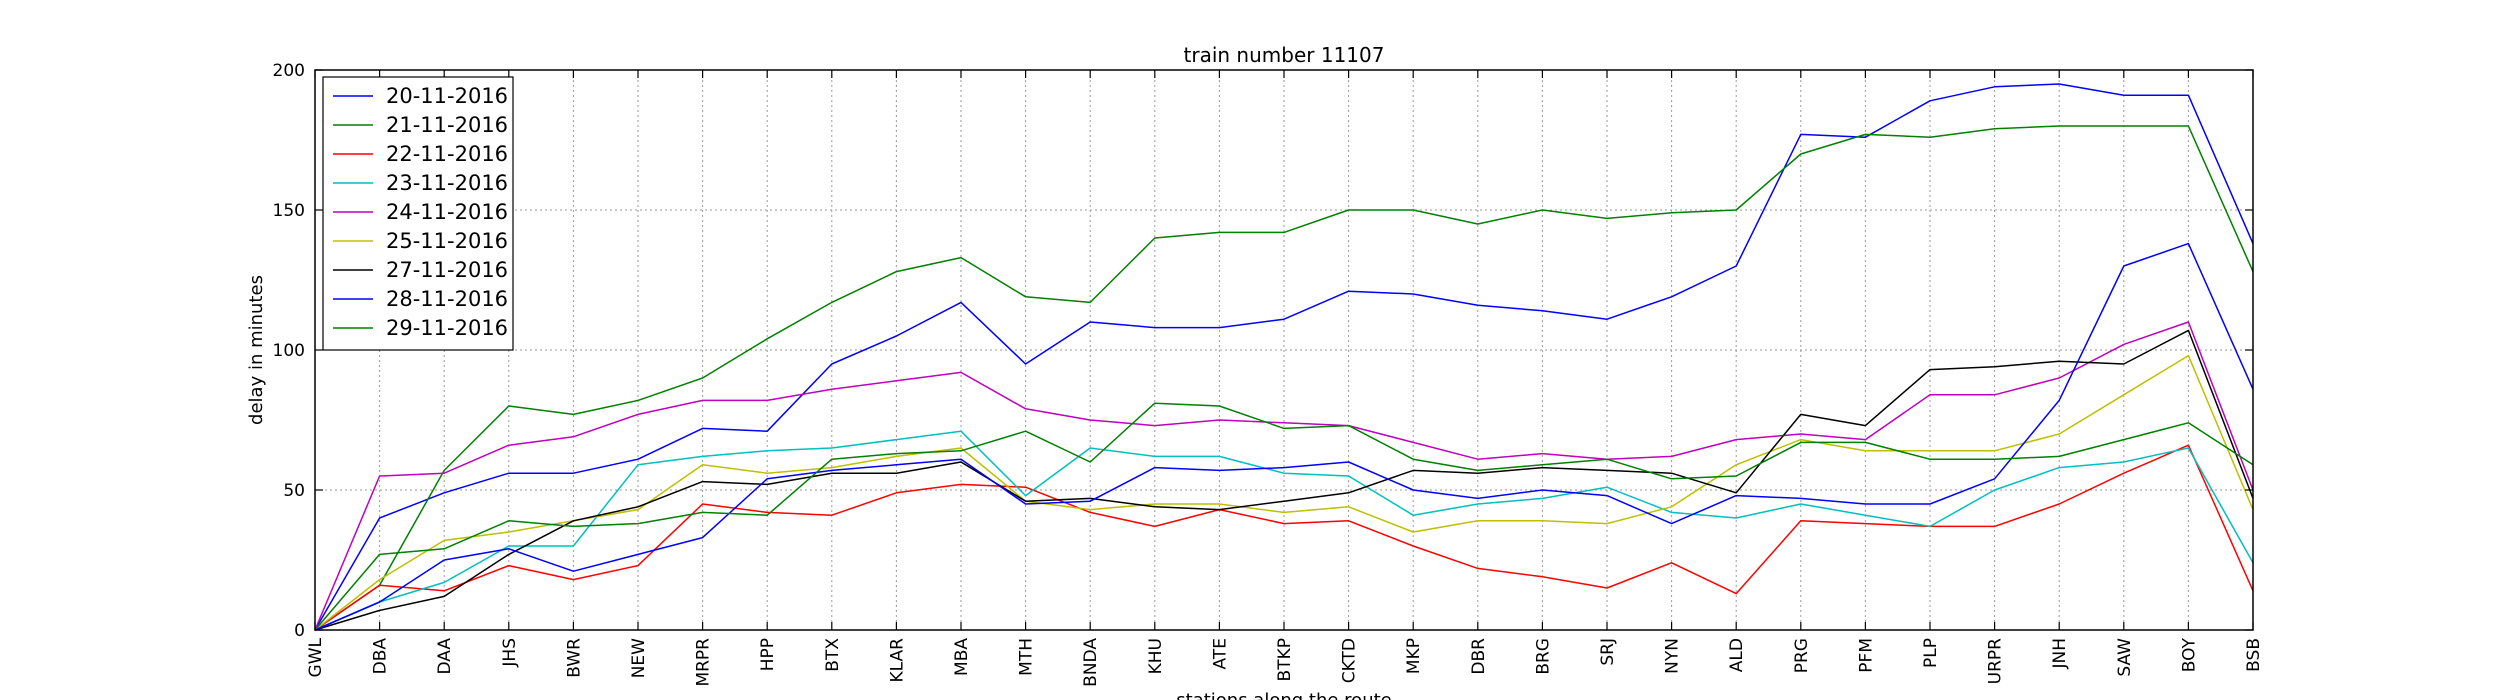 The image size is (2500, 700). I want to click on x-tick-label: GWL, so click(316, 657).